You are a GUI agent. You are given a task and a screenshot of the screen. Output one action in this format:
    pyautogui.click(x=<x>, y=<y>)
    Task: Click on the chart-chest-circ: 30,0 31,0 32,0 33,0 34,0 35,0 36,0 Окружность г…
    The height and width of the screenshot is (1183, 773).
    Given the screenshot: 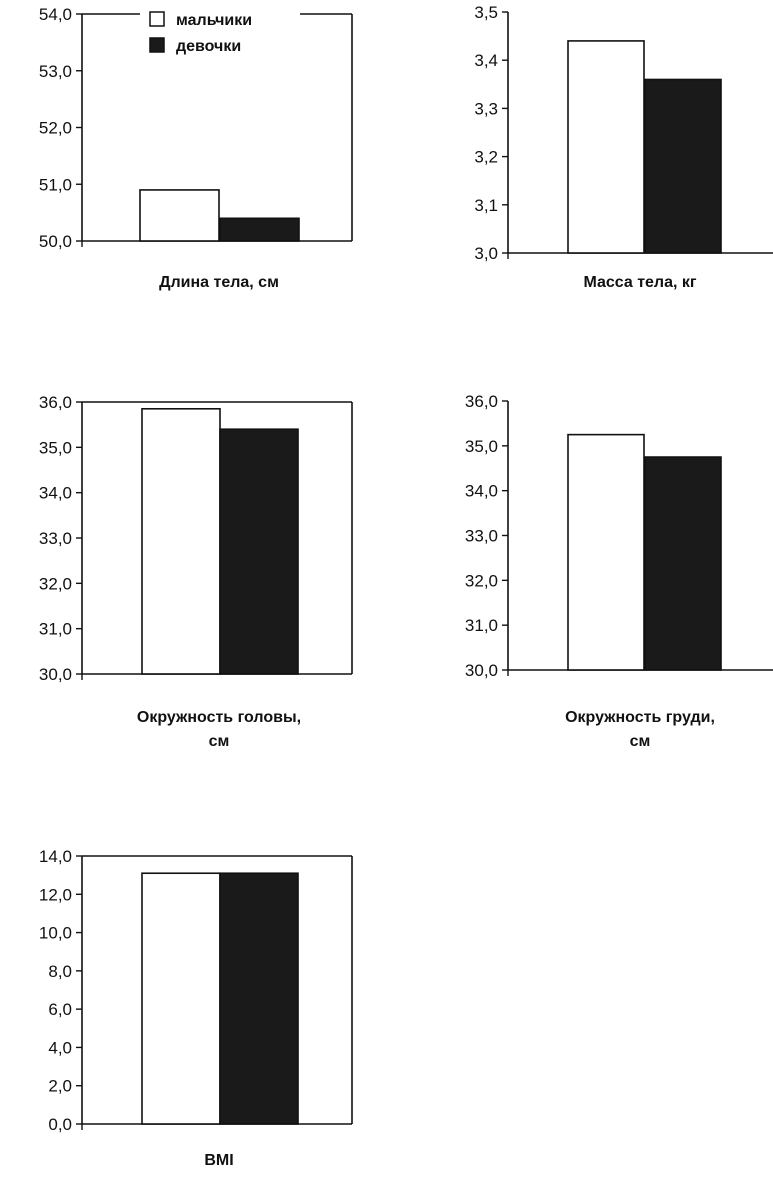 What is the action you would take?
    pyautogui.click(x=619, y=571)
    